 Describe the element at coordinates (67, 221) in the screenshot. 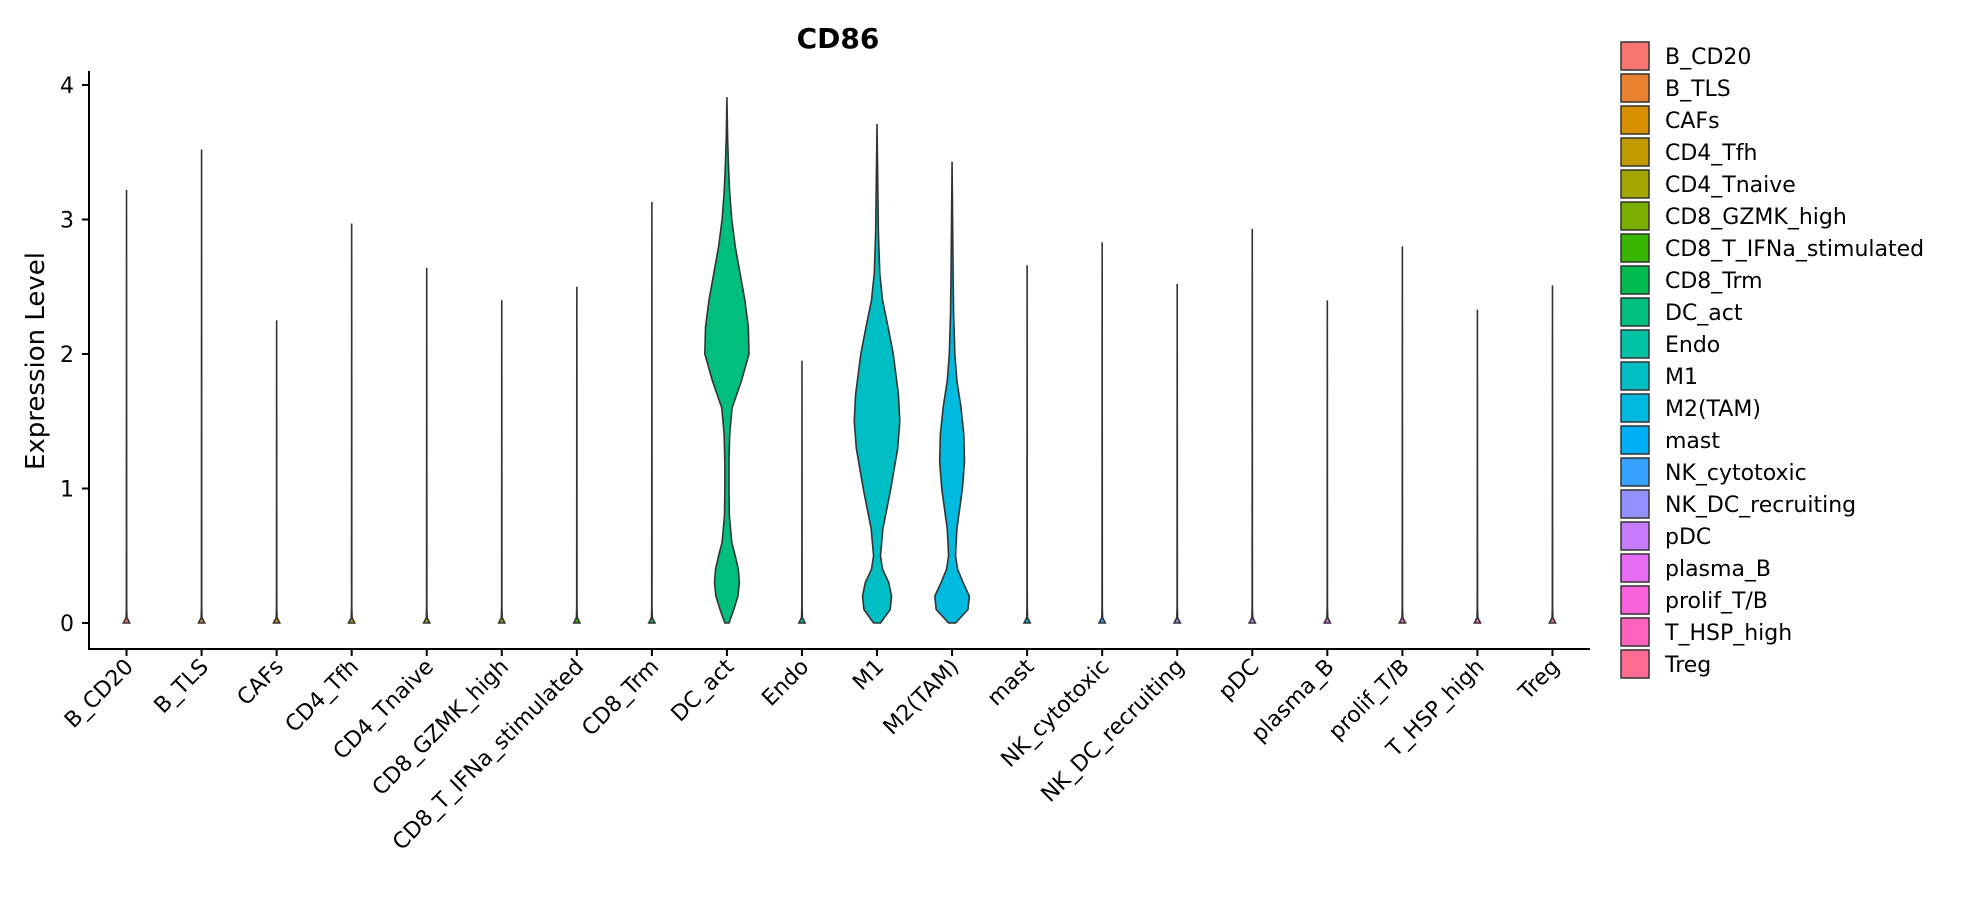

I see `y-tick-label: 3` at that location.